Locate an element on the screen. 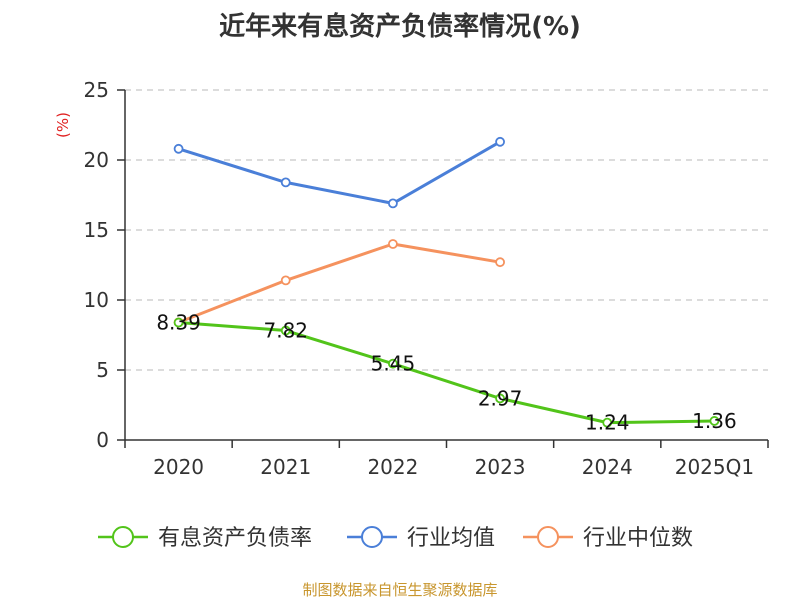 The width and height of the screenshot is (800, 600). data-label: 1.36 is located at coordinates (714, 421).